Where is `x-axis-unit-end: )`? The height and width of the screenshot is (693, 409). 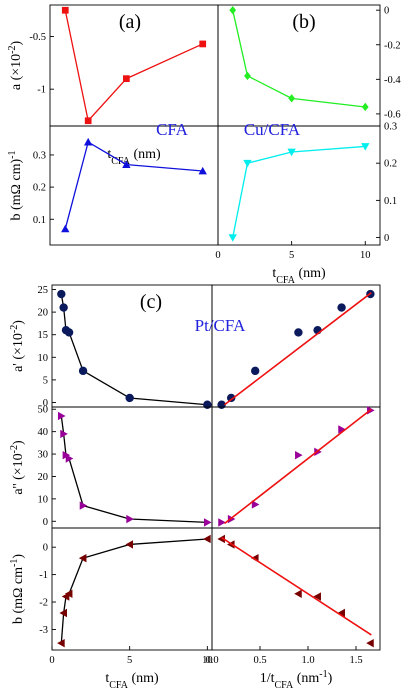
x-axis-unit-end: ) is located at coordinates (330, 678).